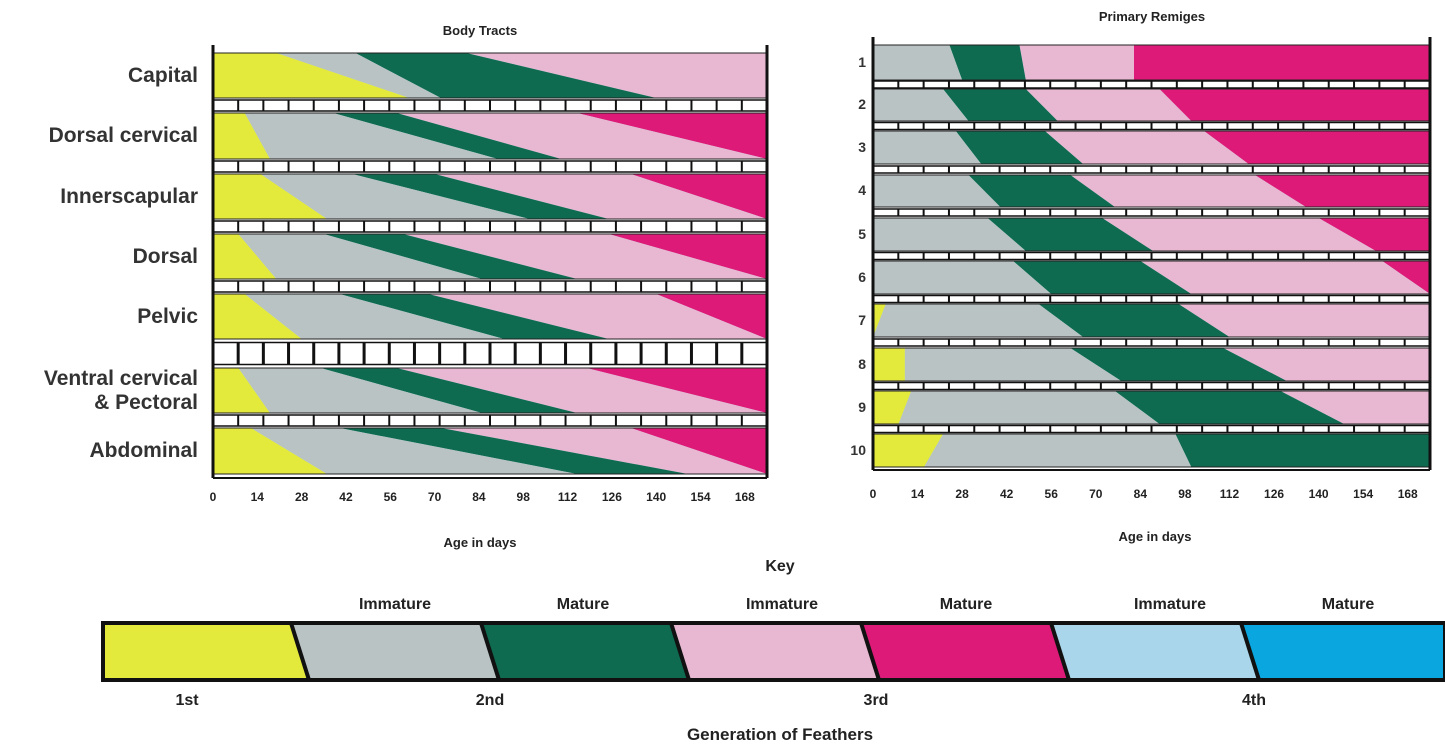 Image resolution: width=1445 pixels, height=749 pixels. Describe the element at coordinates (167, 316) in the screenshot. I see `body-tract-row-label: Pelvic` at that location.